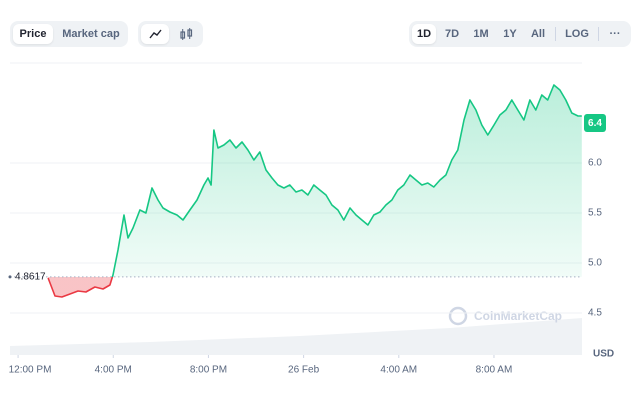 This screenshot has height=400, width=640. What do you see at coordinates (304, 370) in the screenshot?
I see `x-tick-label: 26 Feb` at bounding box center [304, 370].